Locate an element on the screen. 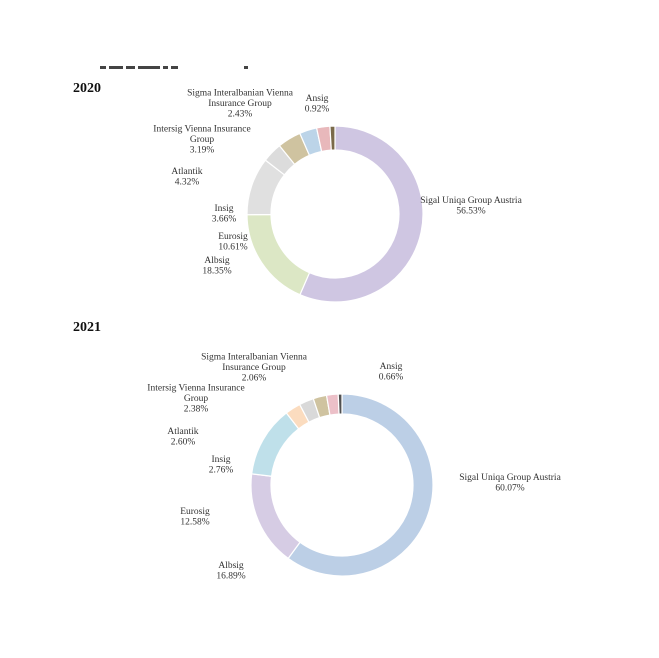 This screenshot has width=659, height=658. slice-label-intersig-vienna-insurance-group: Intersig Vienna Insurance Group 3.19% is located at coordinates (201, 140).